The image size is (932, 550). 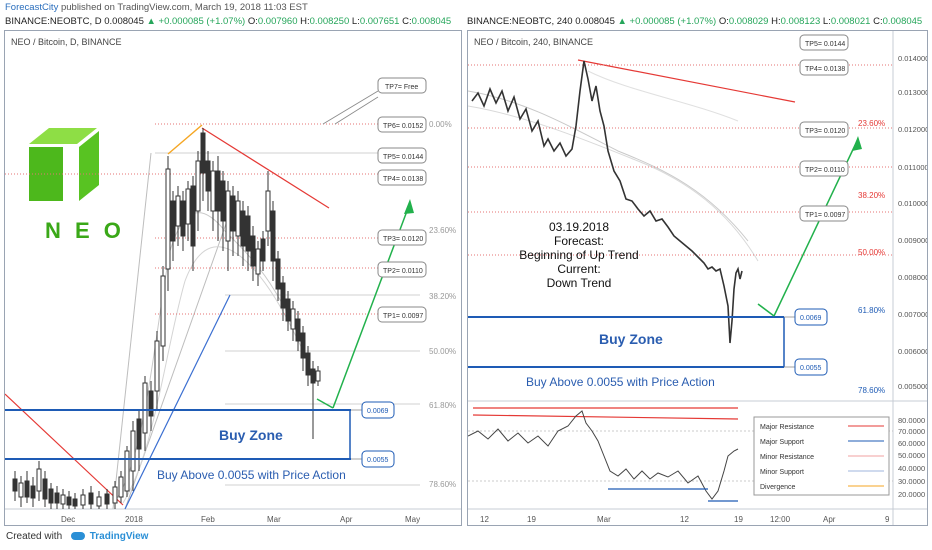 I want to click on right-open-label: O:, so click(x=723, y=21).